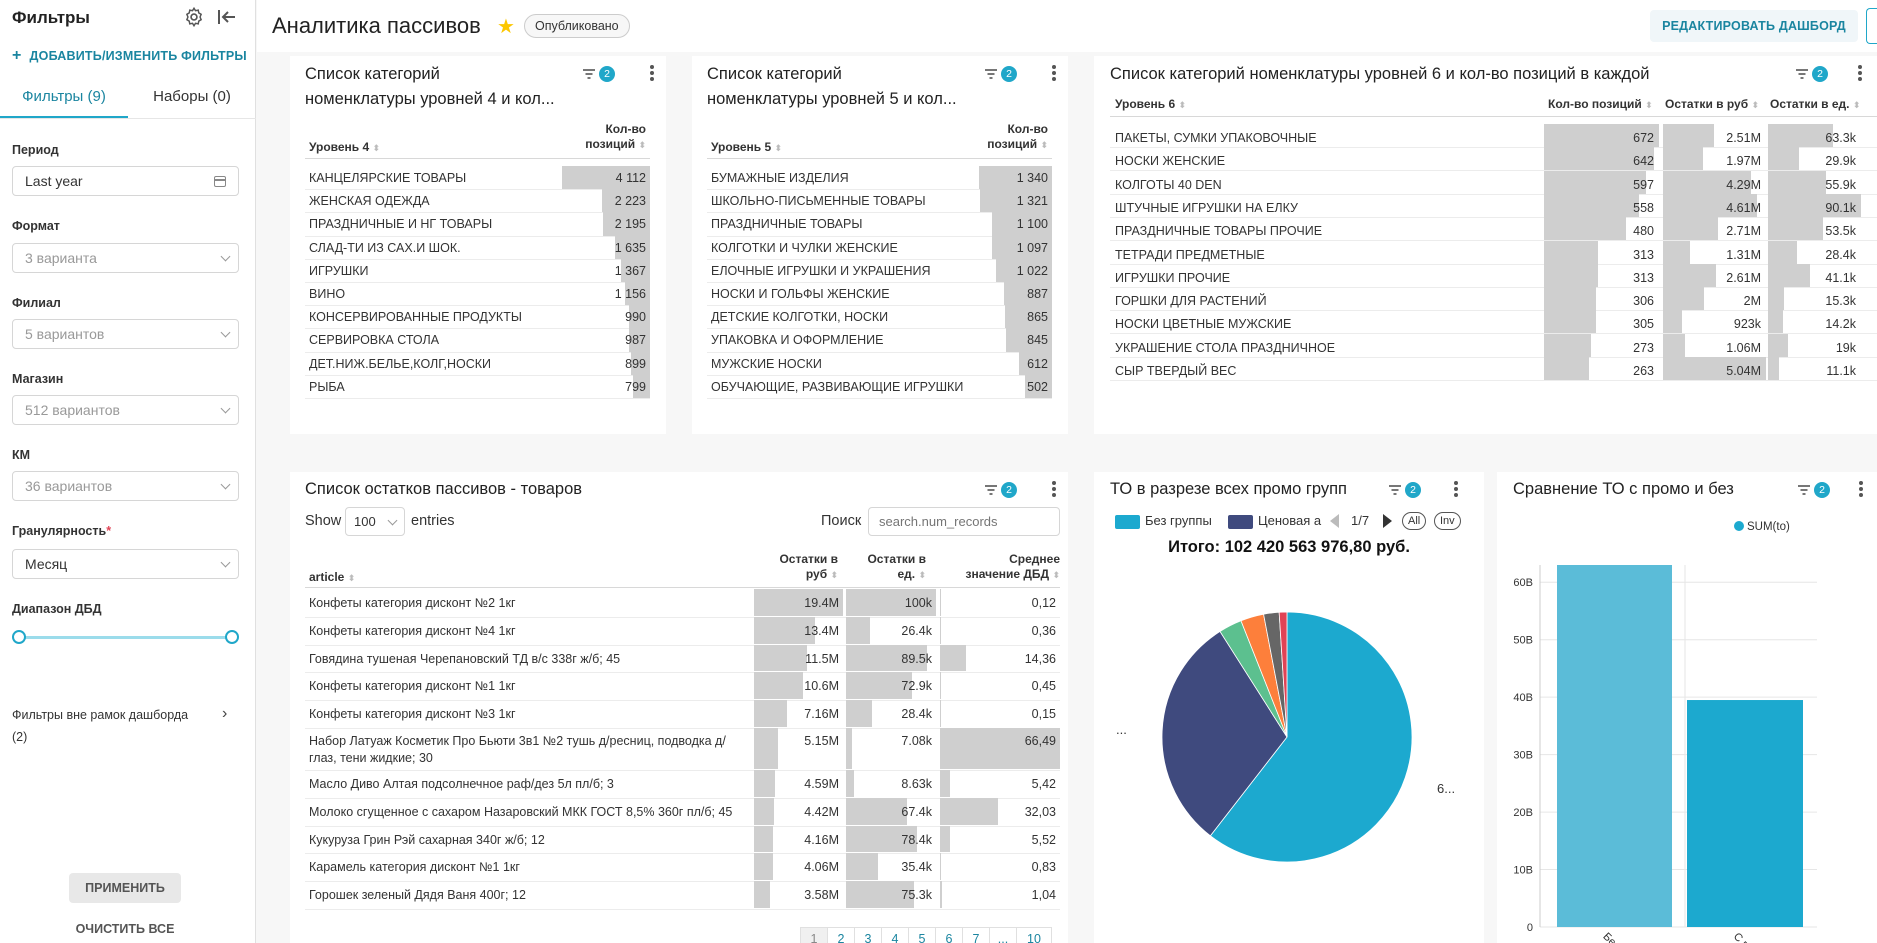 This screenshot has width=1877, height=943. Describe the element at coordinates (125, 334) in the screenshot. I see `branch-select: 5 вариантов` at that location.